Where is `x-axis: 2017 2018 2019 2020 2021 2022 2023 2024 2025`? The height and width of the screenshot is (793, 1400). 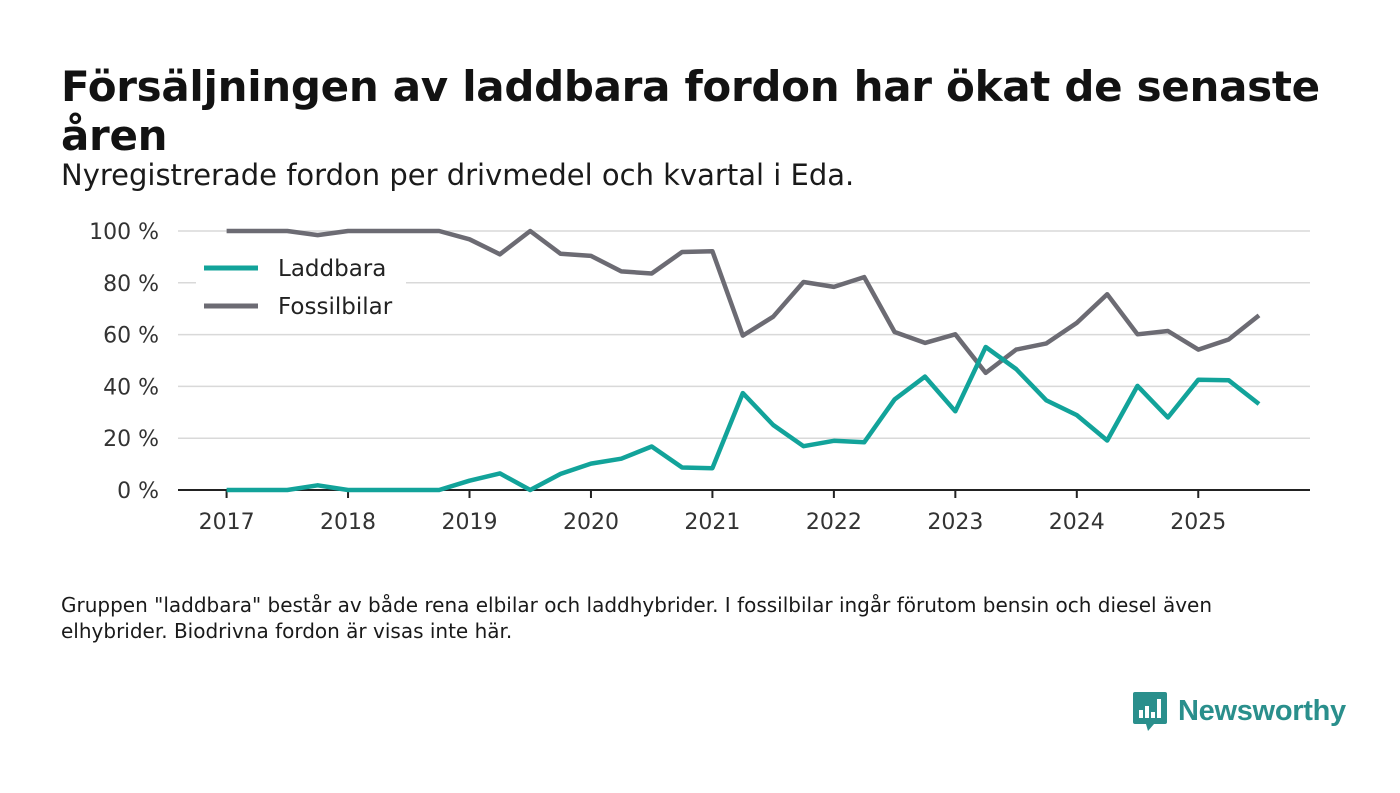 x-axis: 2017 2018 2019 2020 2021 2022 2023 2024 2025 is located at coordinates (744, 512).